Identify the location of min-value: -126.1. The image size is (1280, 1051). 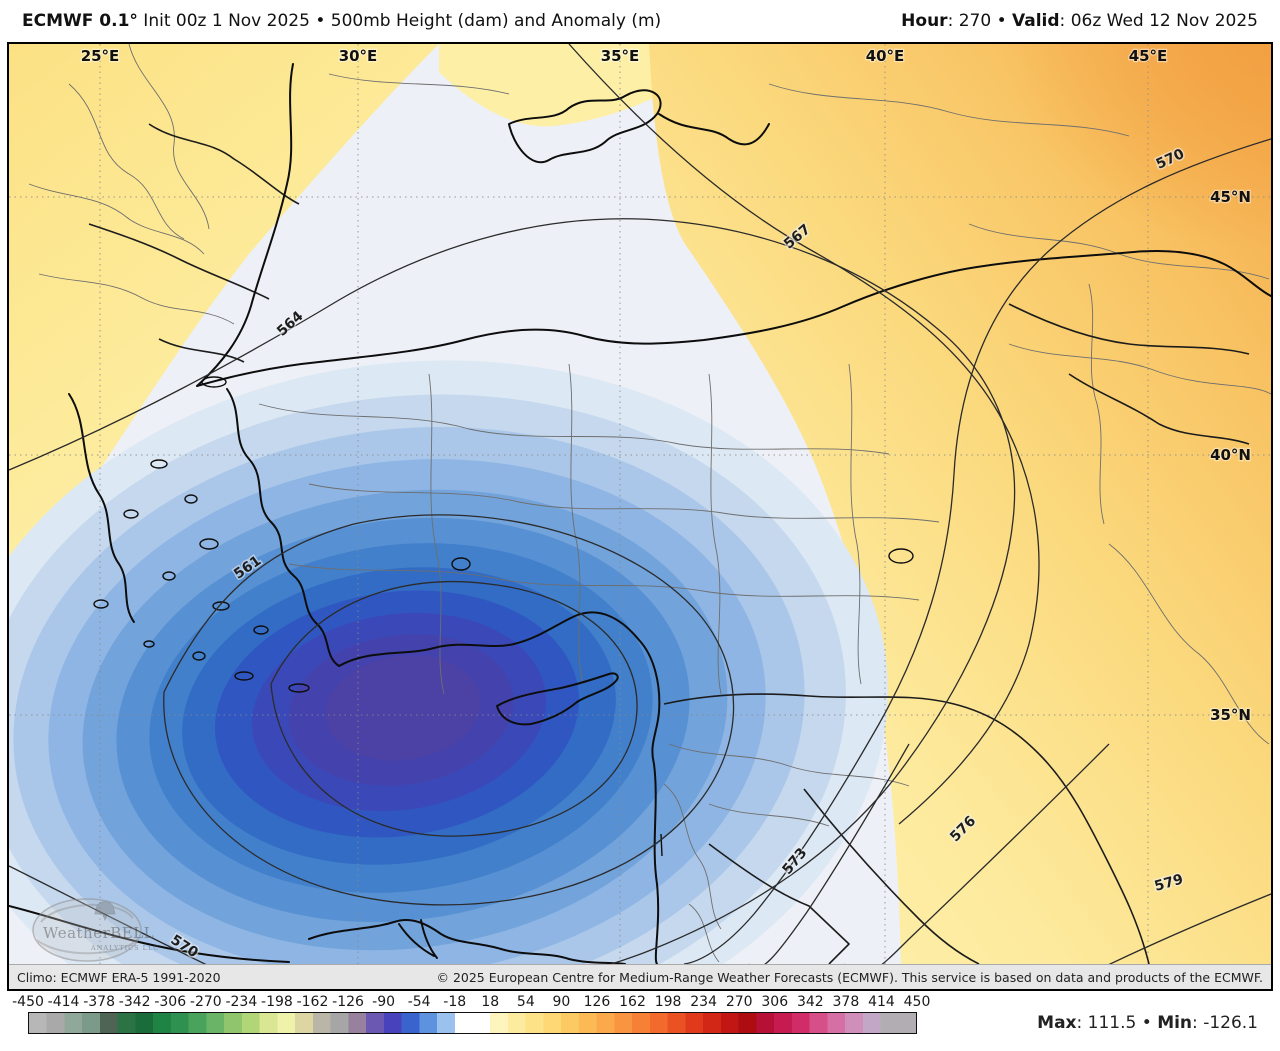
(1230, 1023).